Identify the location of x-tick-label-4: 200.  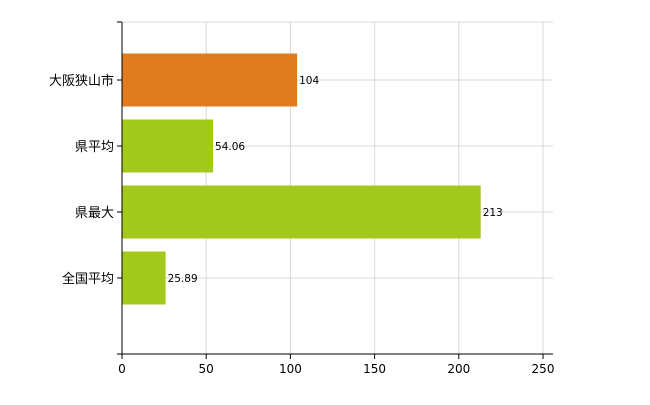
(458, 369).